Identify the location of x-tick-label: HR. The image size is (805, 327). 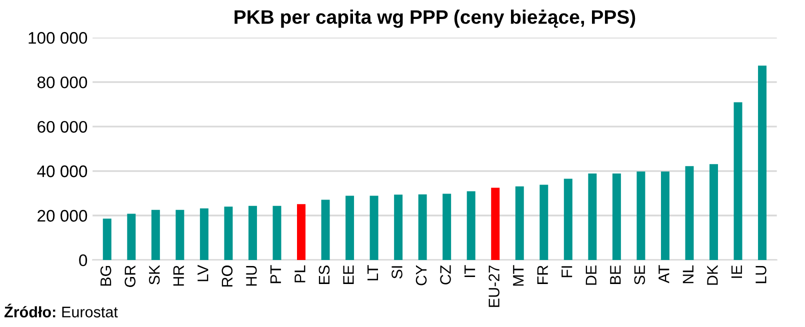
(178, 276).